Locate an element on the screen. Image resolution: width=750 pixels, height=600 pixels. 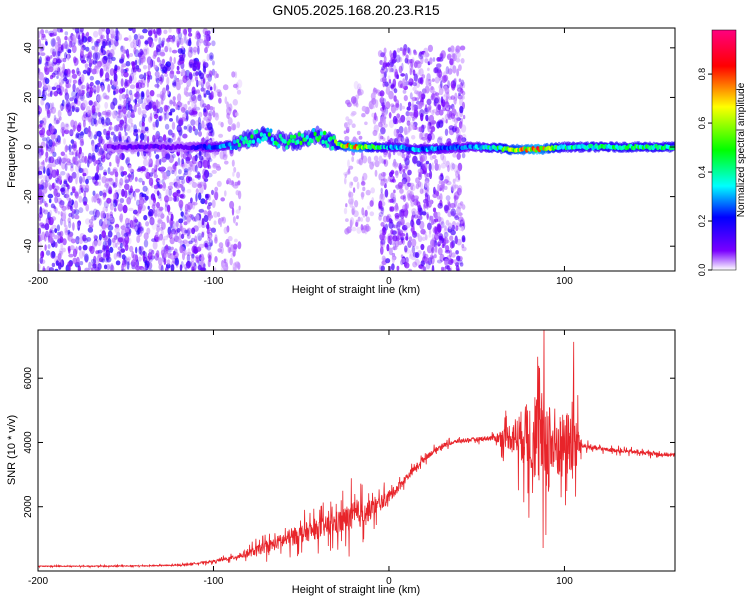
ridge-core is located at coordinates (247, 142).